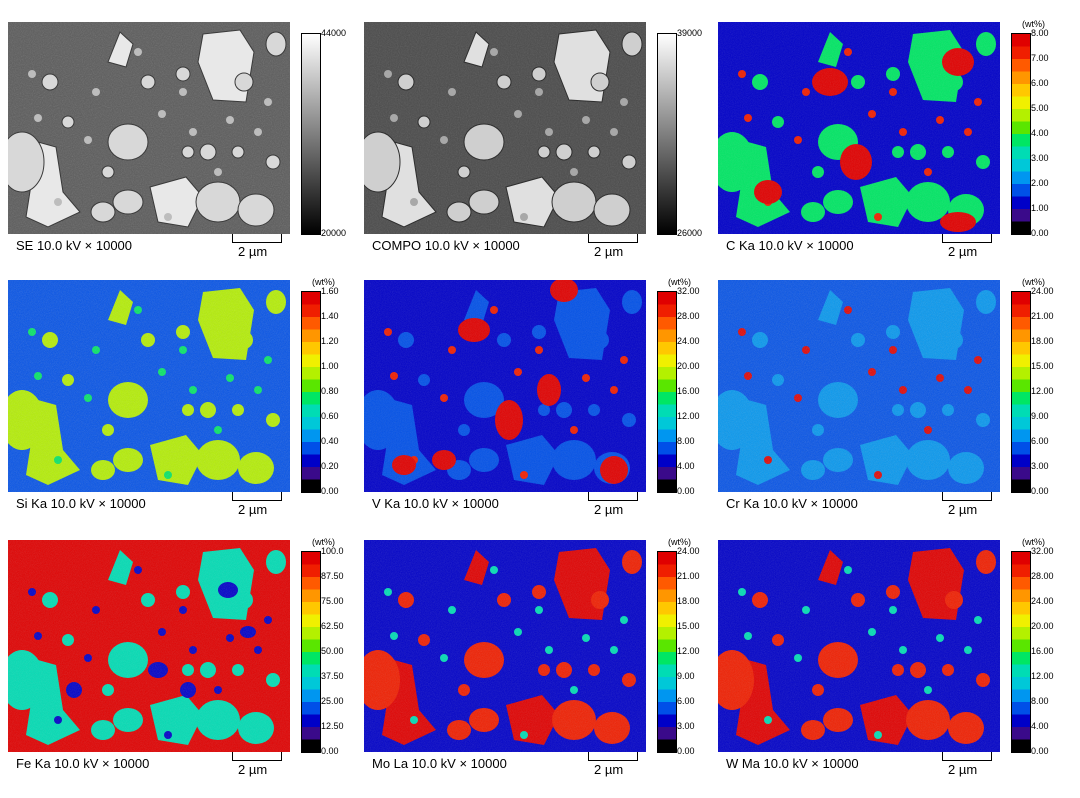  Describe the element at coordinates (686, 676) in the screenshot. I see `colorbar-tick-label: 9.00` at that location.